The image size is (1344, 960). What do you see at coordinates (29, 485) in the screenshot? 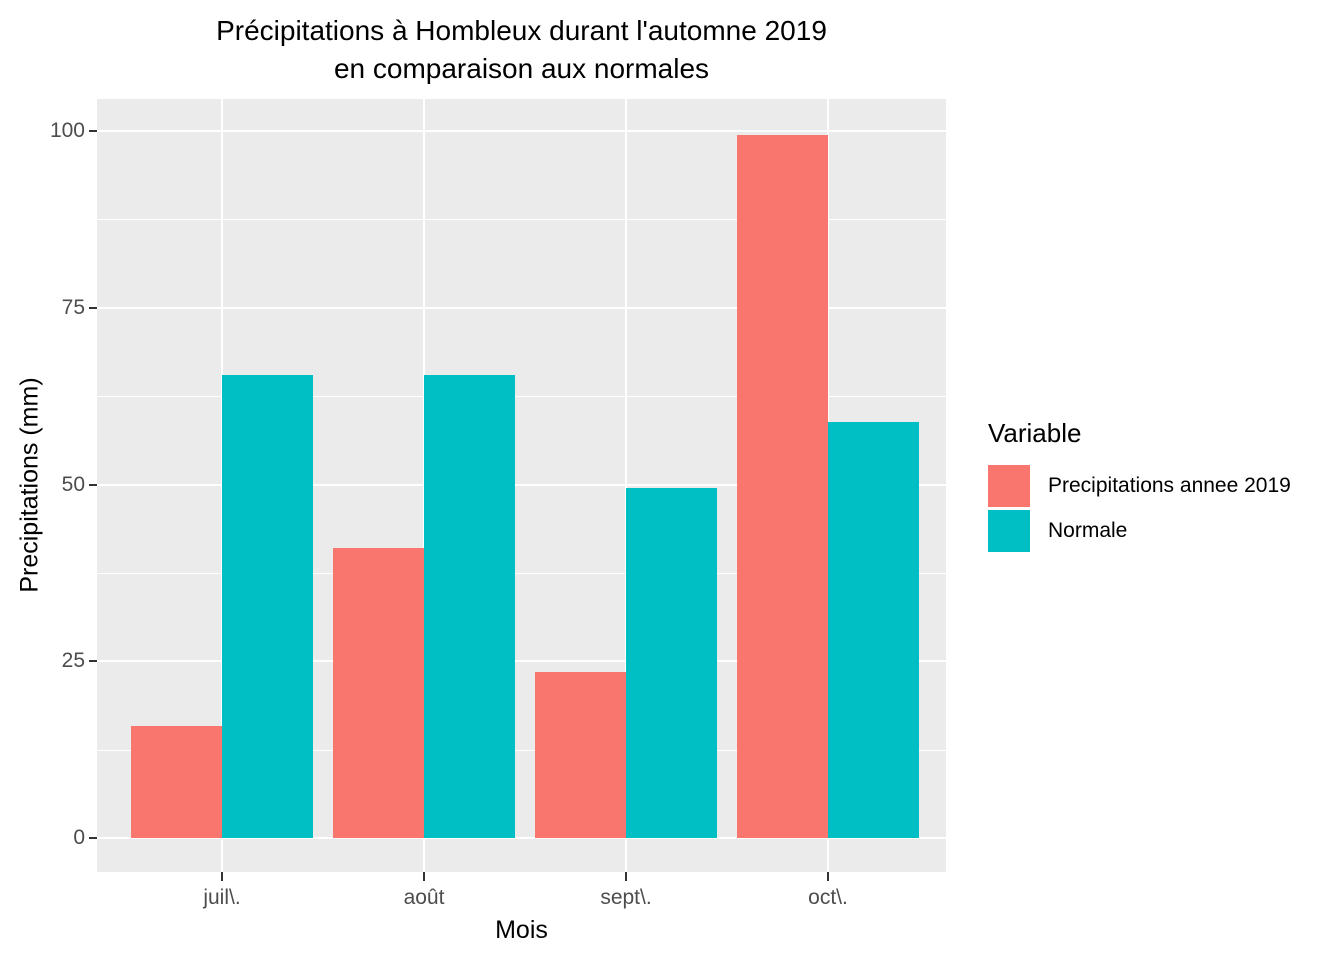
I see `y-axis-title: Precipitations (mm)` at bounding box center [29, 485].